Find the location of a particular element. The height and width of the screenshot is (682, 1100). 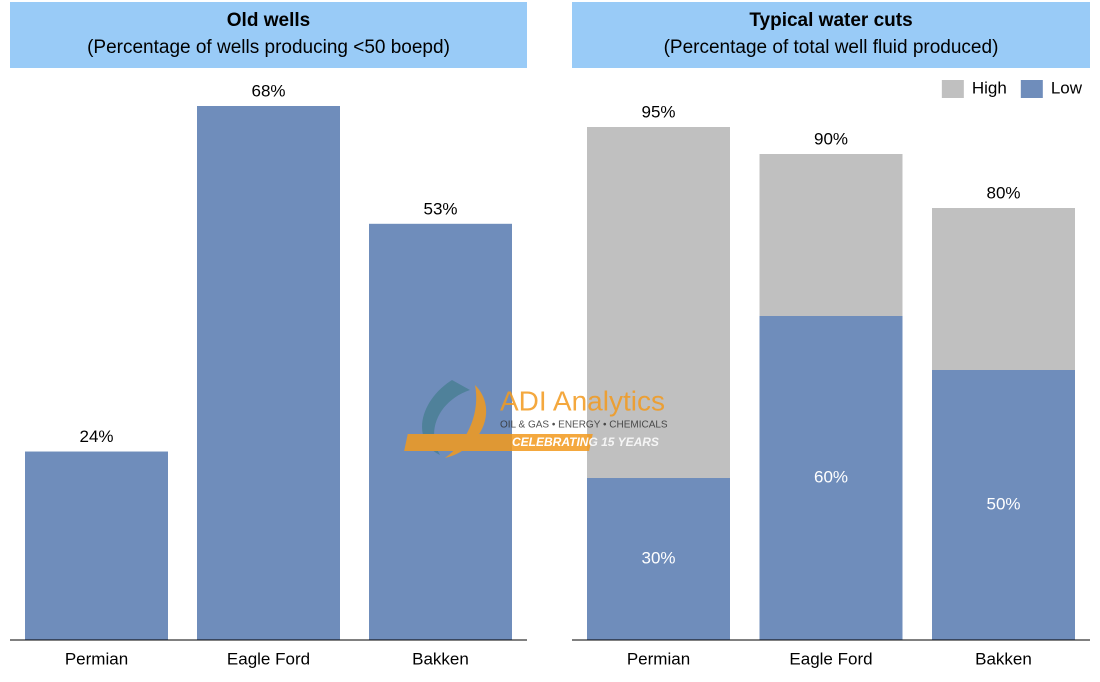

value-label: 90% is located at coordinates (831, 138).